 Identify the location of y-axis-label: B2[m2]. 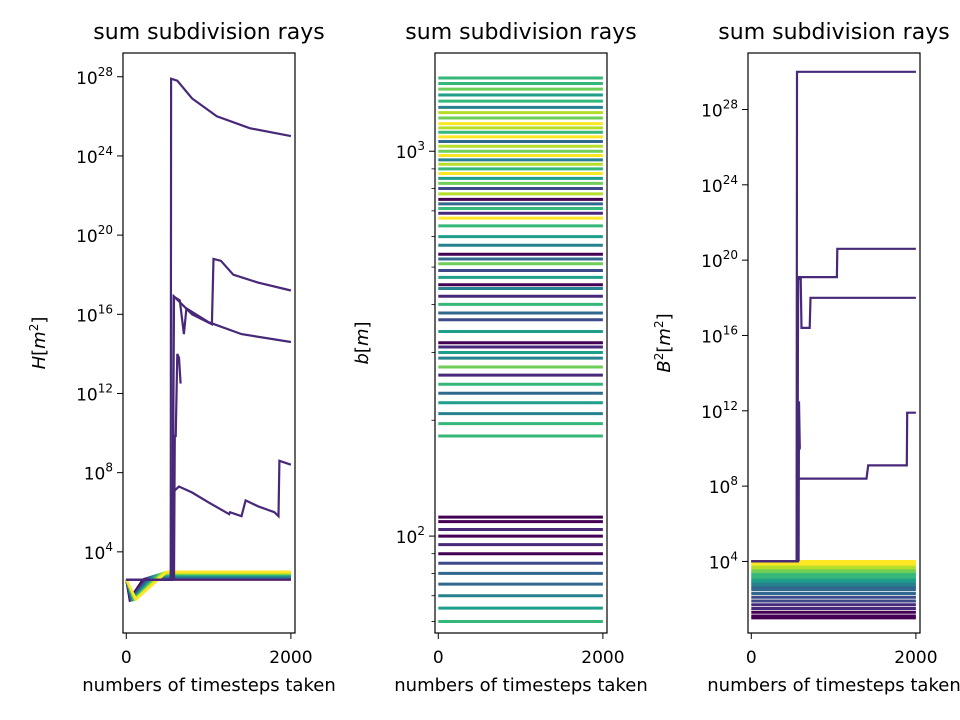
(663, 342).